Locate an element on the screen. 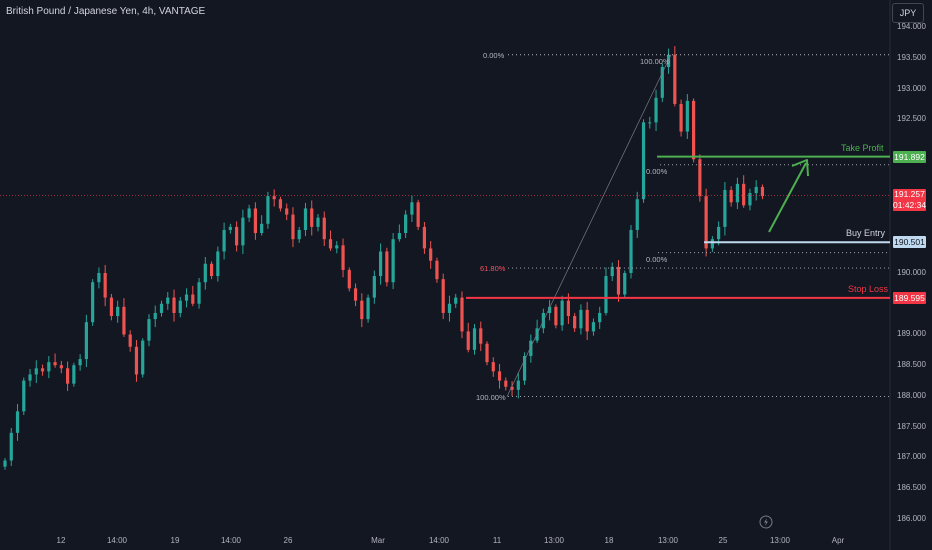  price-tick-label: 193.500 is located at coordinates (911, 57).